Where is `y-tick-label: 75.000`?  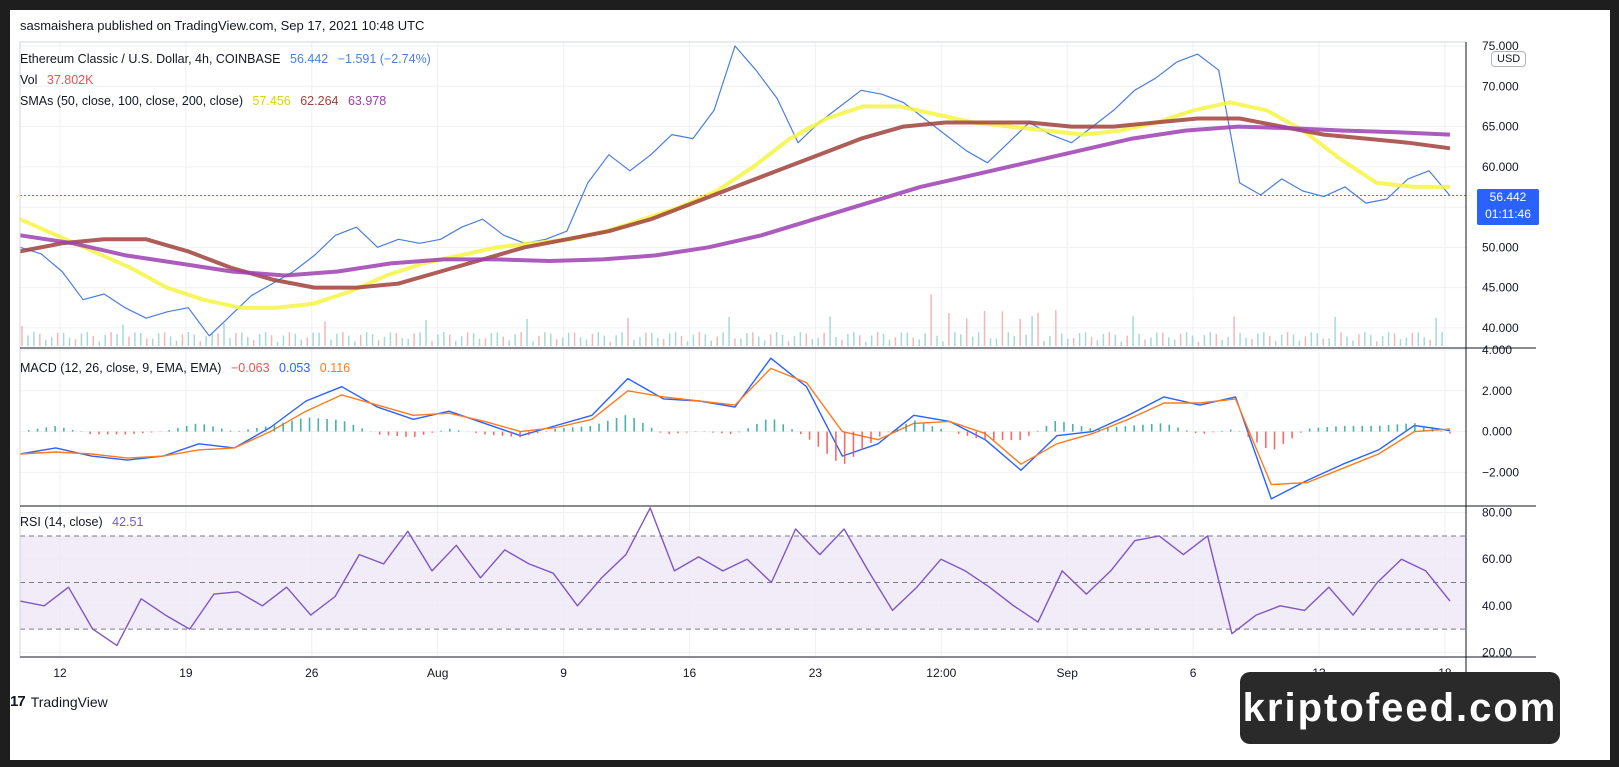
y-tick-label: 75.000 is located at coordinates (1500, 46).